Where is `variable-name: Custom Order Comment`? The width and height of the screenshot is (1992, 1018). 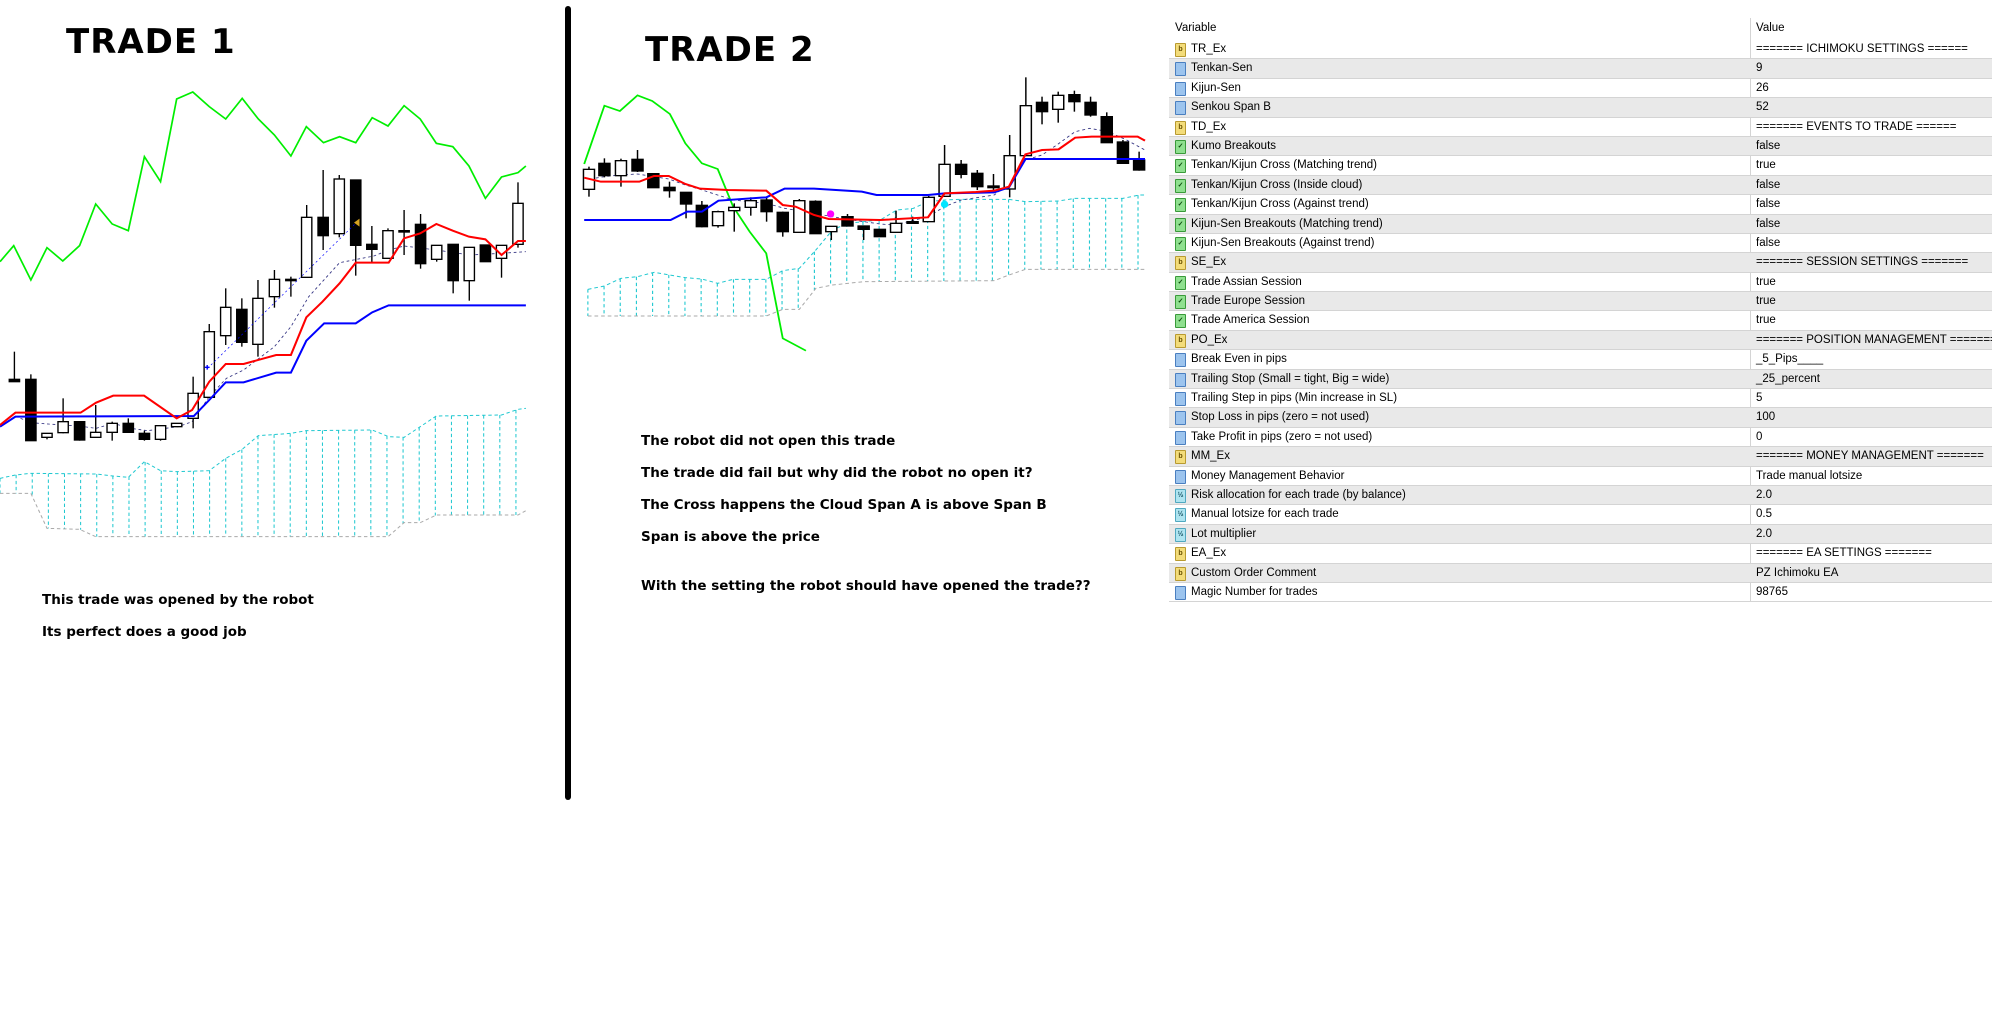 variable-name: Custom Order Comment is located at coordinates (1254, 572).